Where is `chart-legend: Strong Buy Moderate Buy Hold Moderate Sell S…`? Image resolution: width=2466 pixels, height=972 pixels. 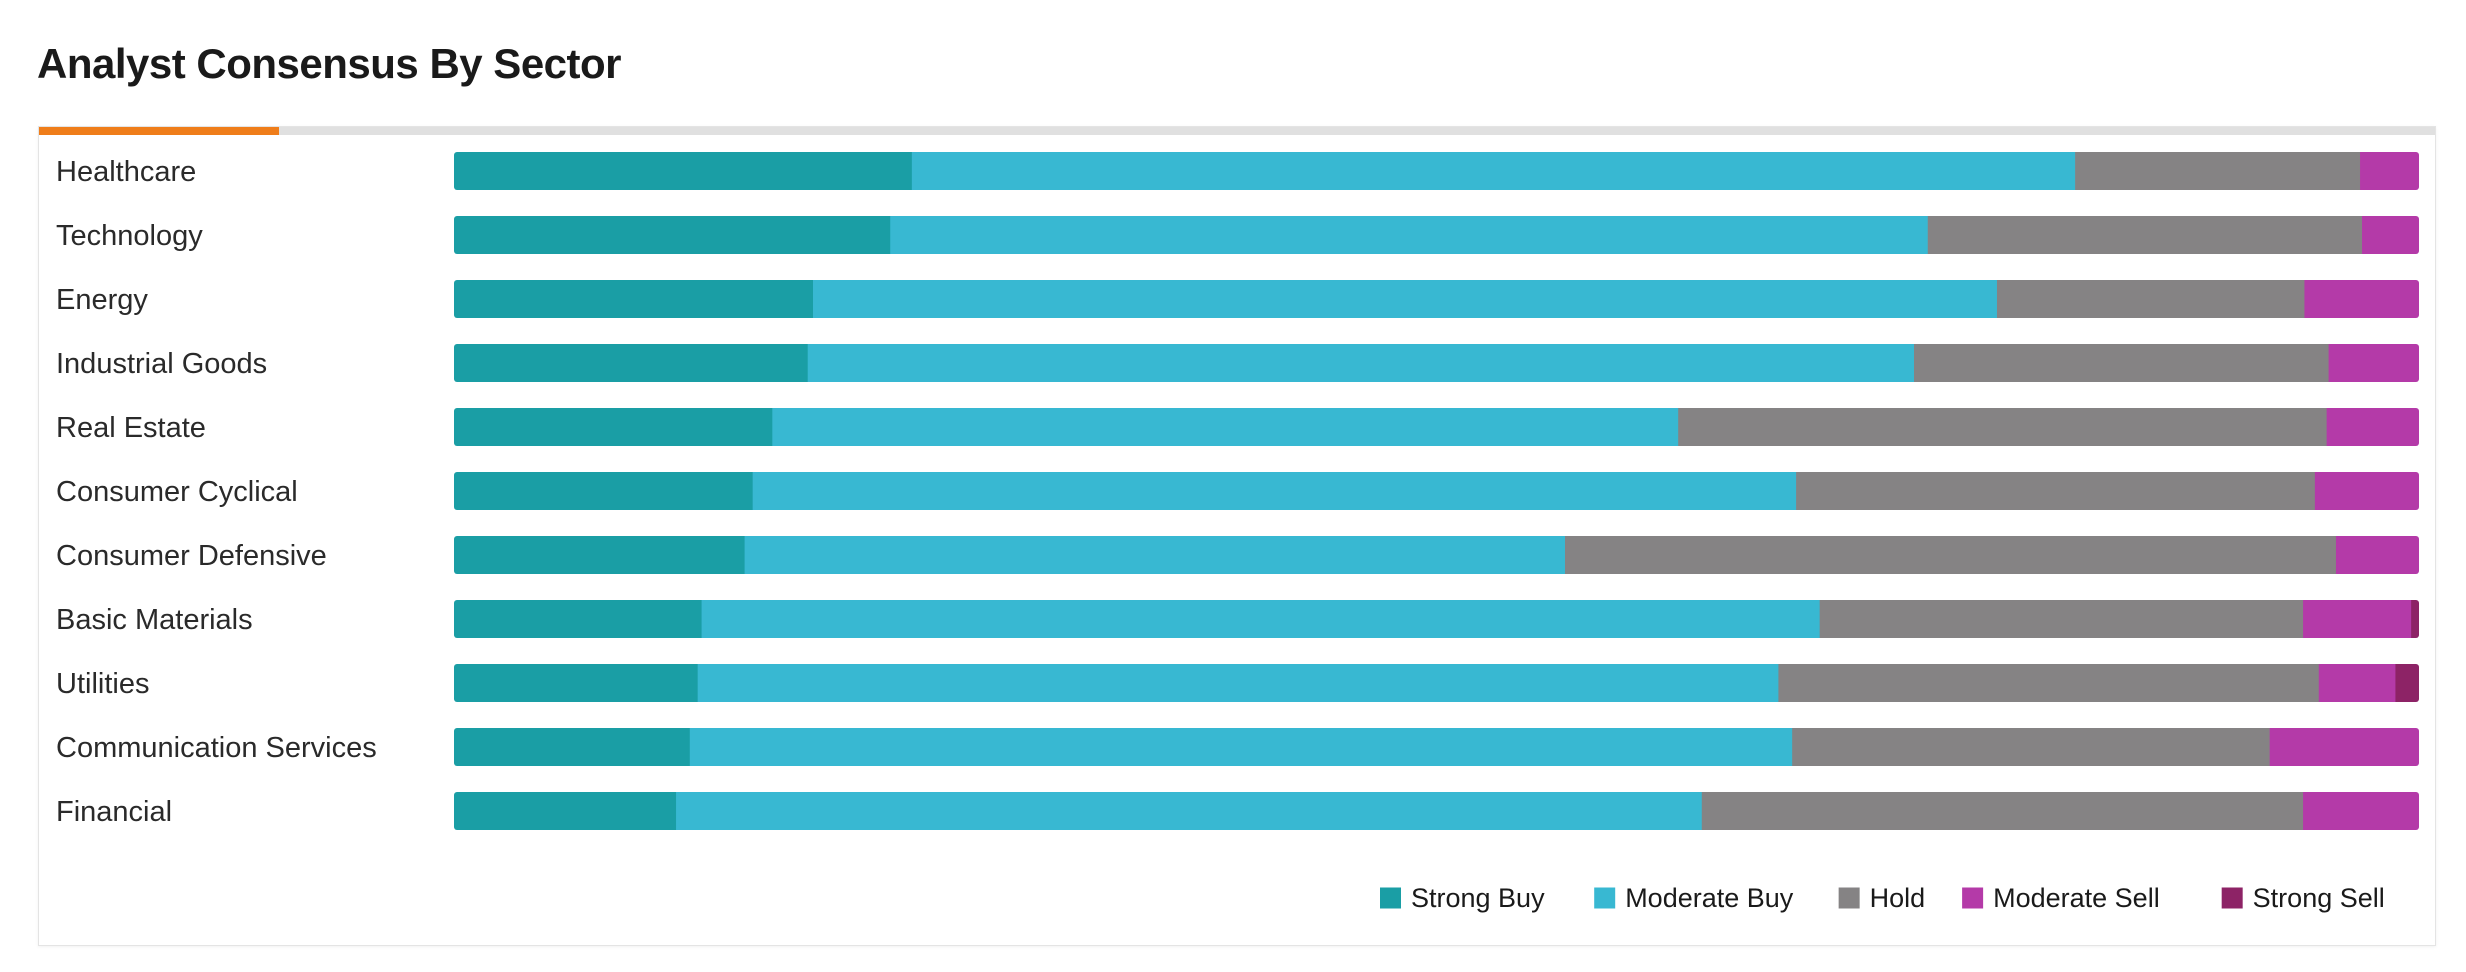
chart-legend: Strong Buy Moderate Buy Hold Moderate Sell S… is located at coordinates (1882, 898).